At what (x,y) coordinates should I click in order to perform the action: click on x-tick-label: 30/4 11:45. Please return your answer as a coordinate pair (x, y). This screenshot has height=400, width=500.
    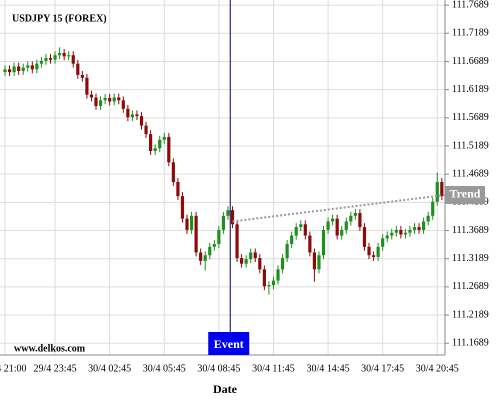
    Looking at the image, I should click on (273, 368).